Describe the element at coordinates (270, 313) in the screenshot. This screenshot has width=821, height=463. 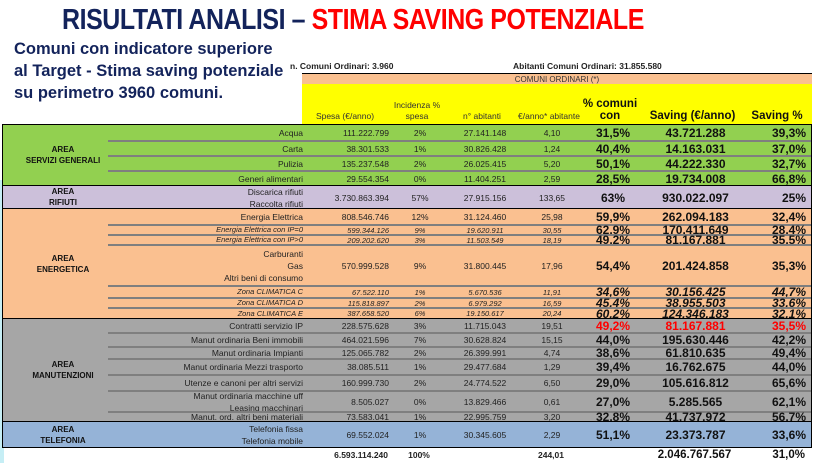
I see `row-label-line: Zona CLIMATICA E` at that location.